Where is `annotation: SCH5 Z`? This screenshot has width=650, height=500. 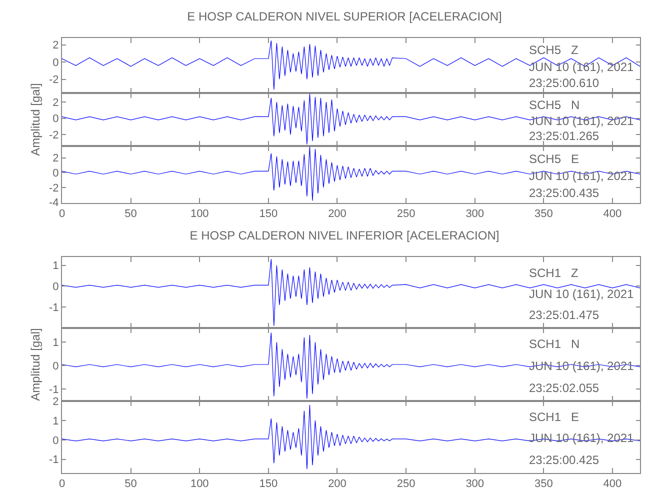
annotation: SCH5 Z is located at coordinates (553, 50).